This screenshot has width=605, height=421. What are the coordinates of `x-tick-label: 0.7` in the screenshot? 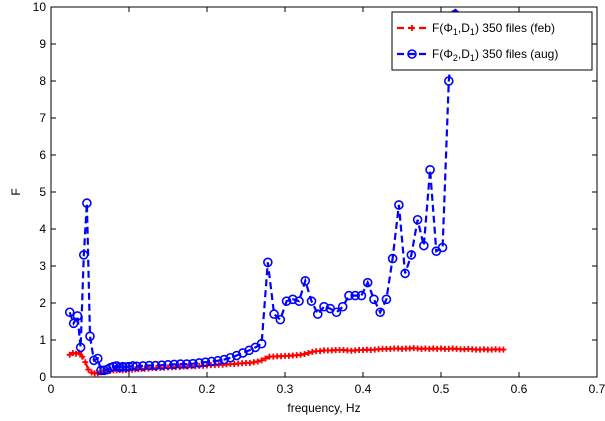 It's located at (597, 389).